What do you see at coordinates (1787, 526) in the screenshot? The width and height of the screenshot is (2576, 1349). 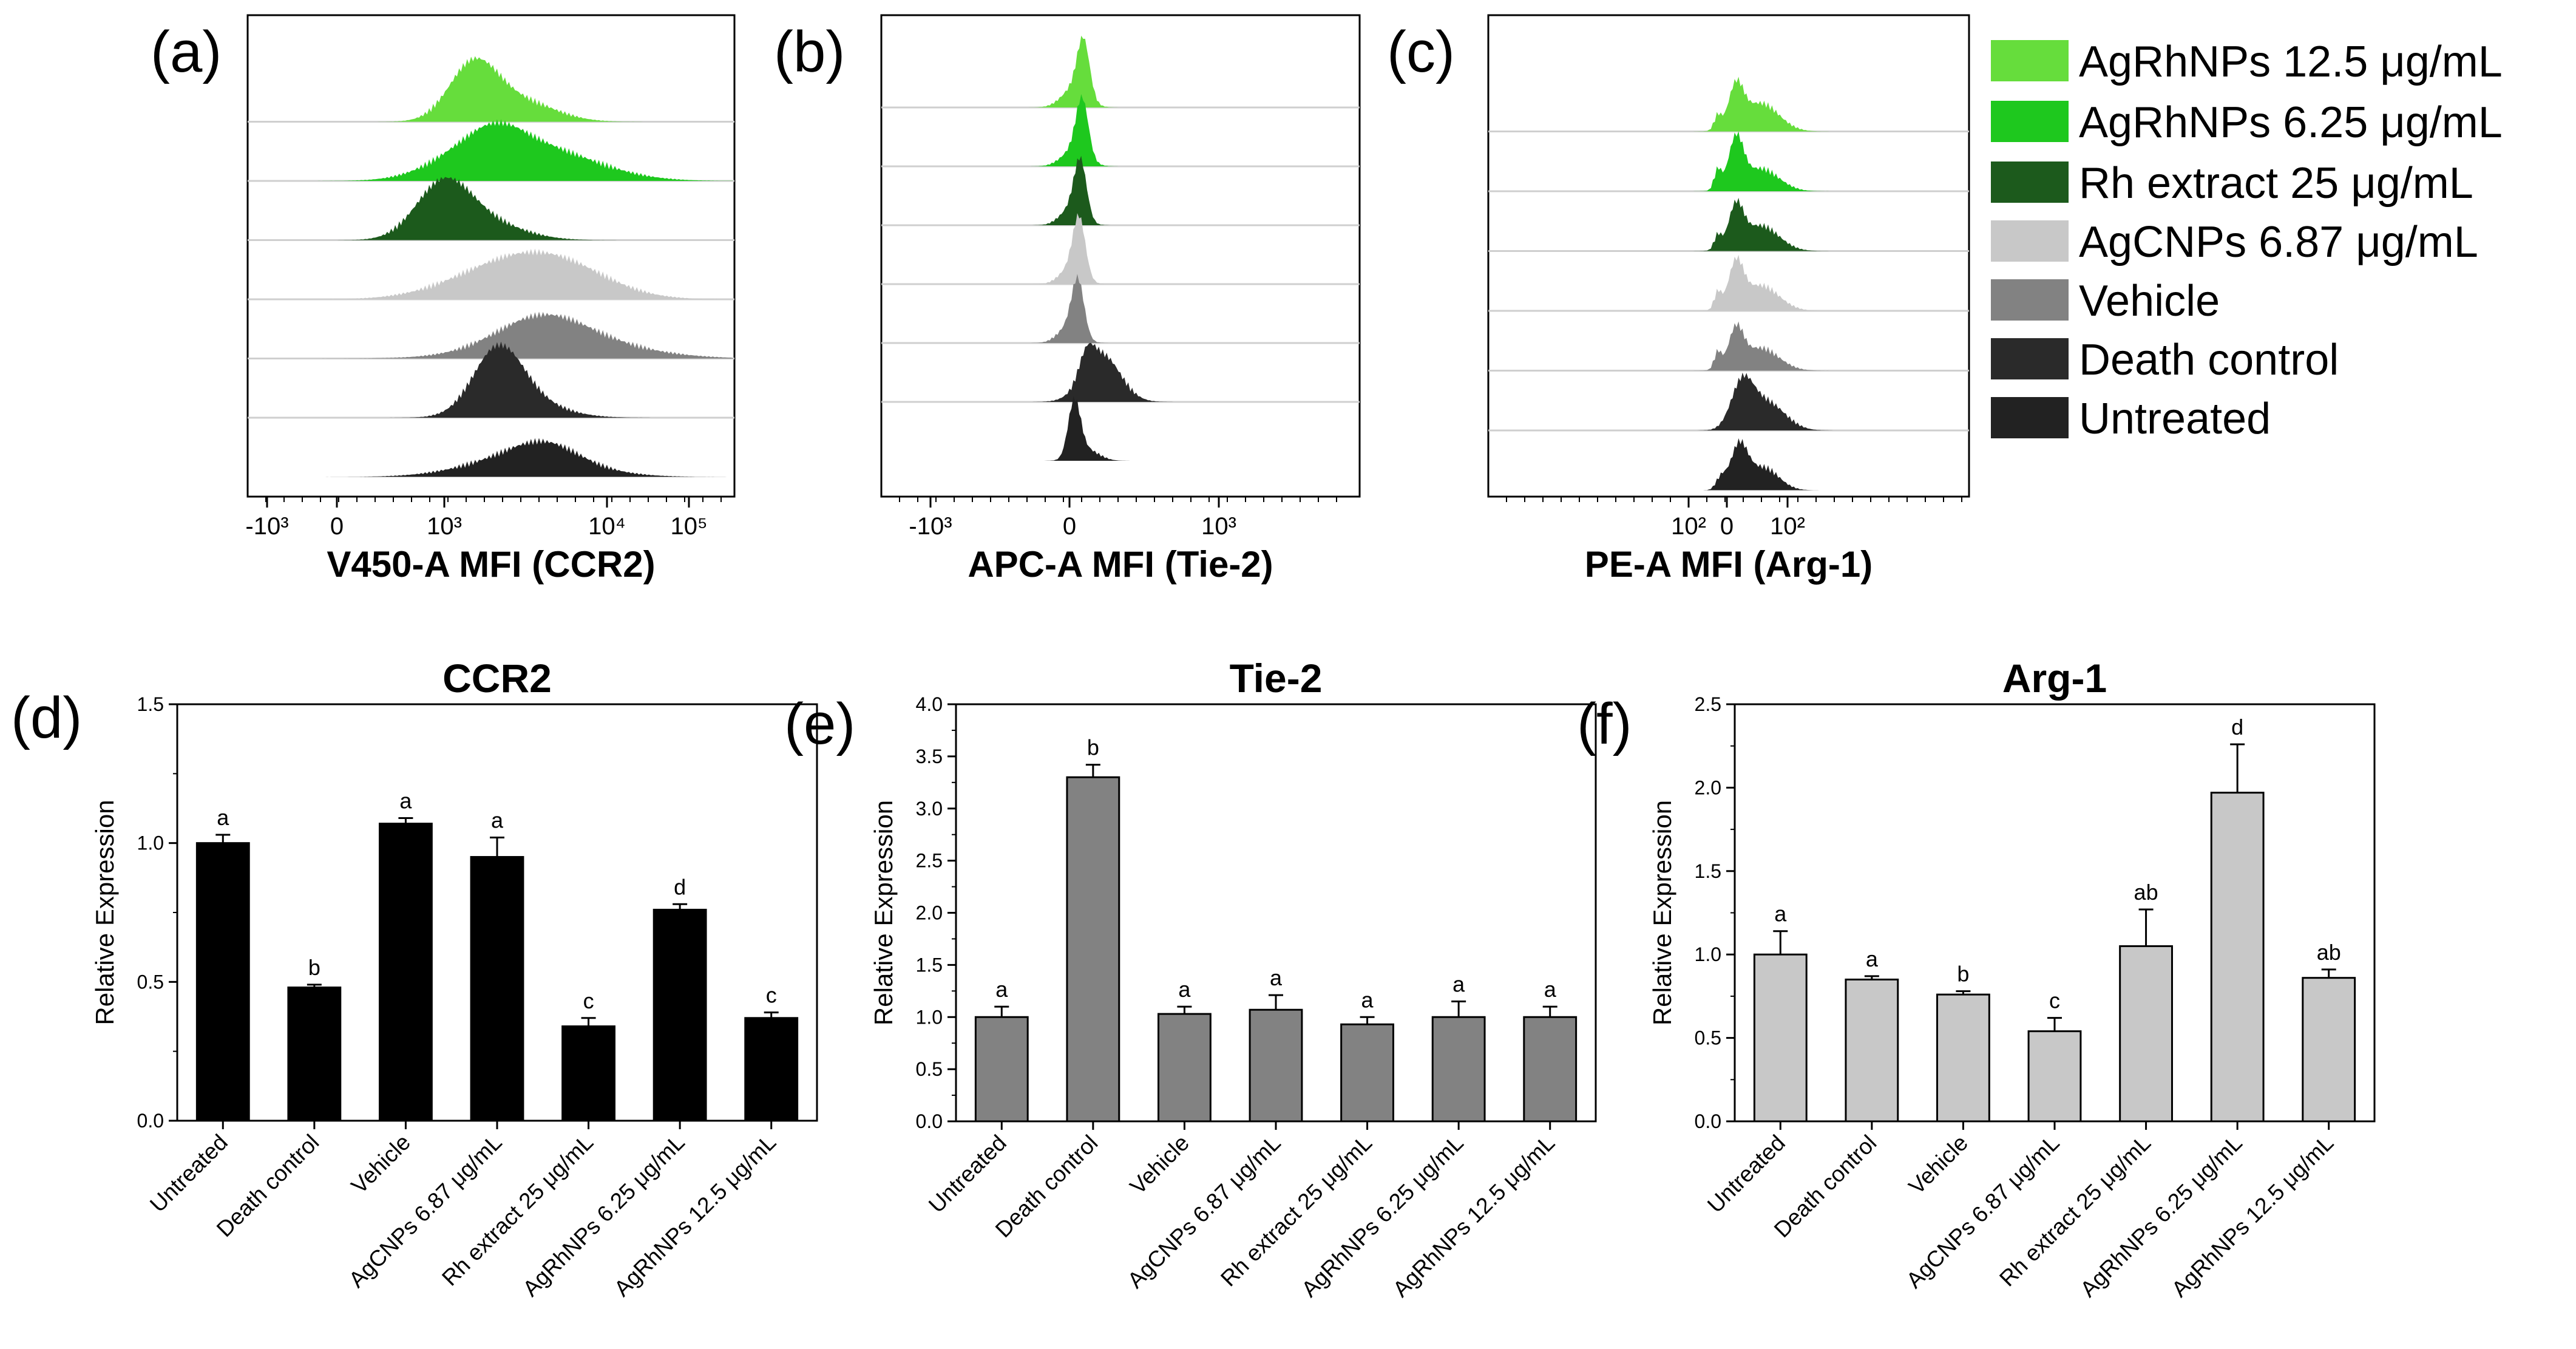 I see `histogram-tick-label: 10²` at bounding box center [1787, 526].